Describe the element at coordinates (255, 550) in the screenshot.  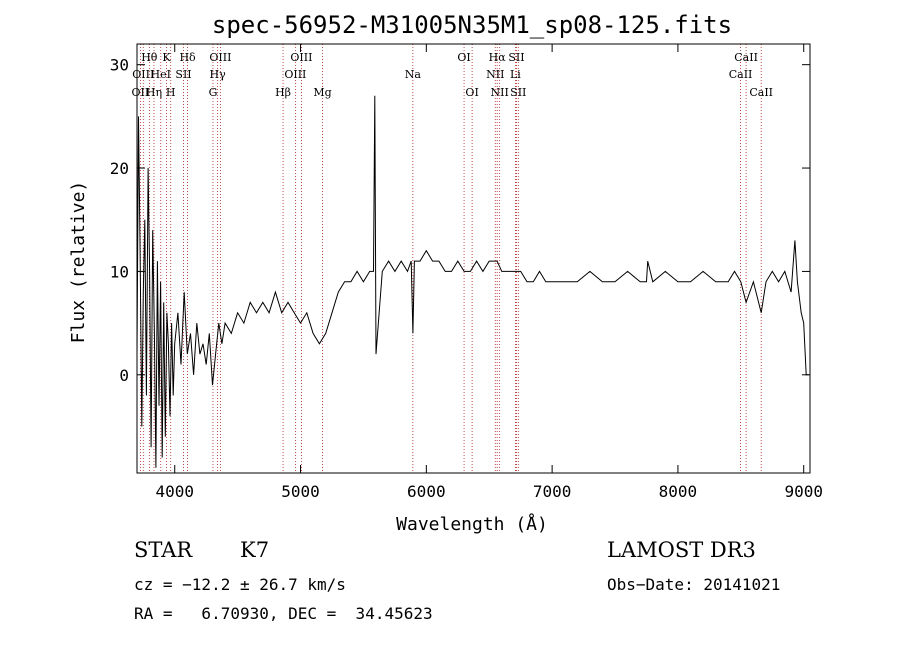
I see `object-subclass: K7` at that location.